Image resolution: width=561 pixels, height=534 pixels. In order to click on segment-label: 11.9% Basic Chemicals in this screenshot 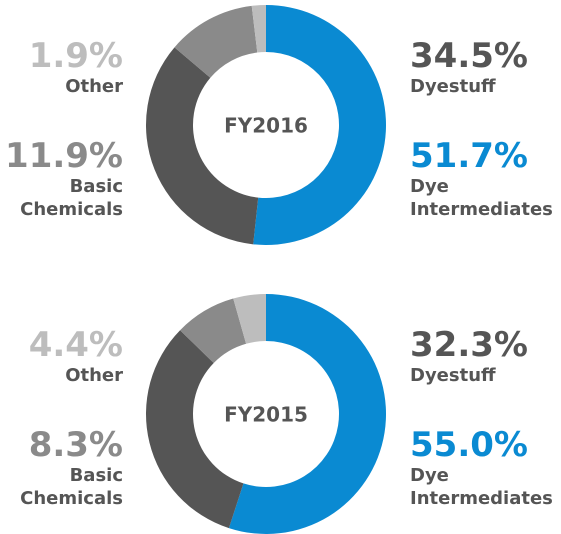, I will do `click(61, 179)`.